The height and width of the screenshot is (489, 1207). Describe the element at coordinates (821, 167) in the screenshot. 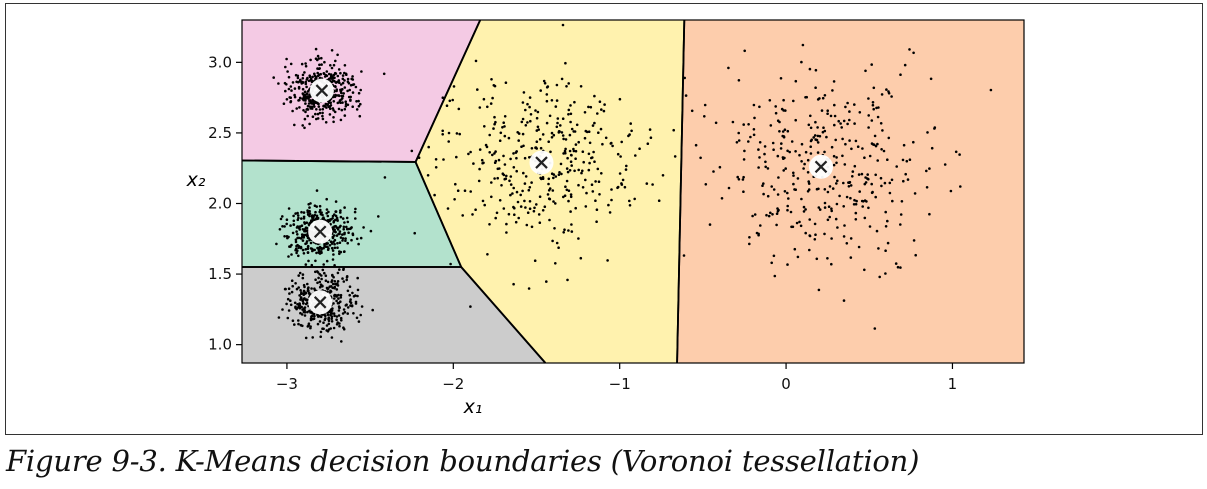

I see `centroid-x-mark` at that location.